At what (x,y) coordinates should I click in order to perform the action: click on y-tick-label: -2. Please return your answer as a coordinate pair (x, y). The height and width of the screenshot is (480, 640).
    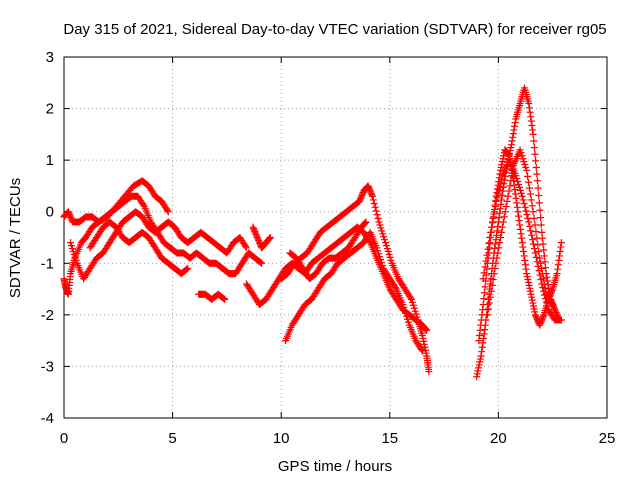
    Looking at the image, I should click on (47, 315).